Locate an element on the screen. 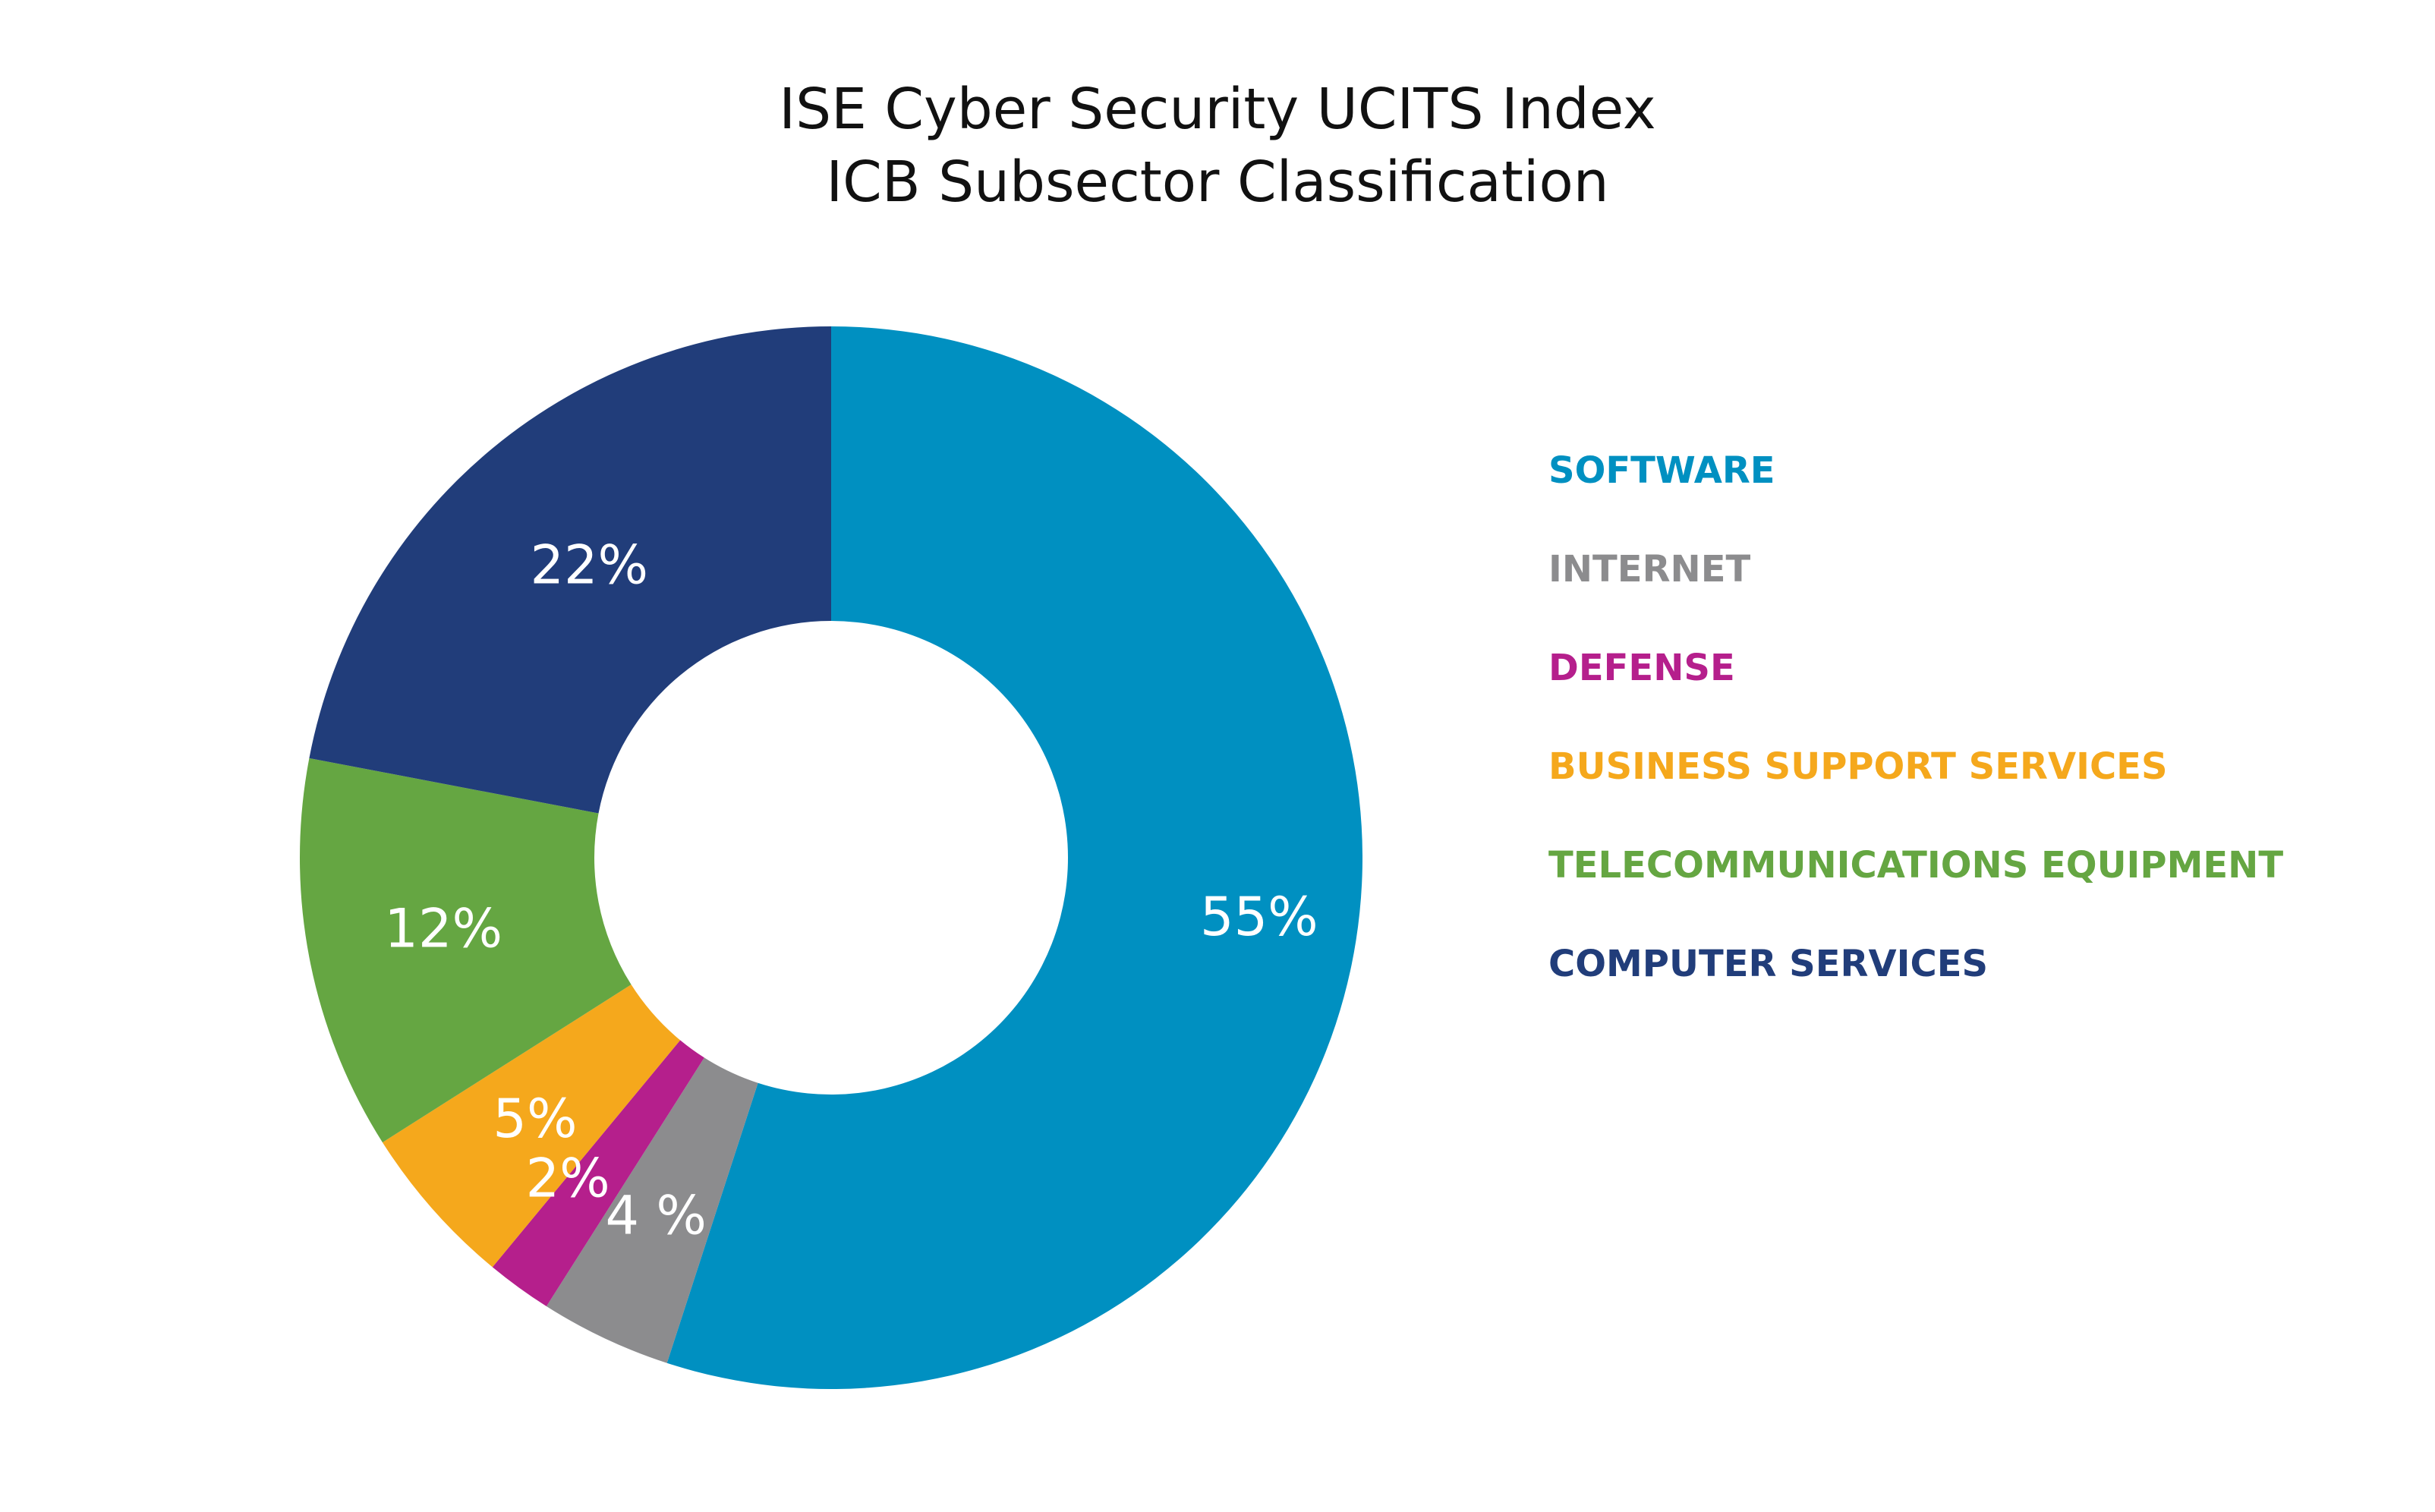 This screenshot has height=1512, width=2435. donut-slice-internet is located at coordinates (652, 1210).